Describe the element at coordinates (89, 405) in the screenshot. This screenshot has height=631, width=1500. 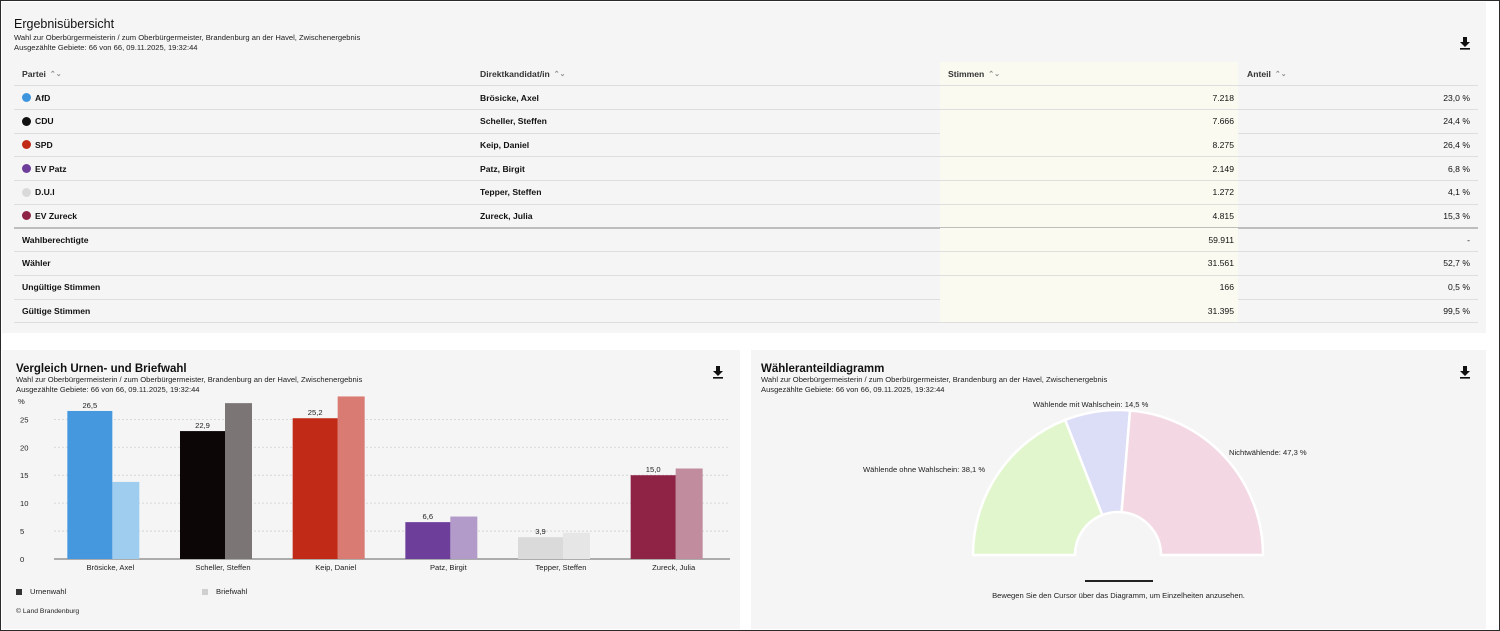
I see `bar-value-label: 26,5` at that location.